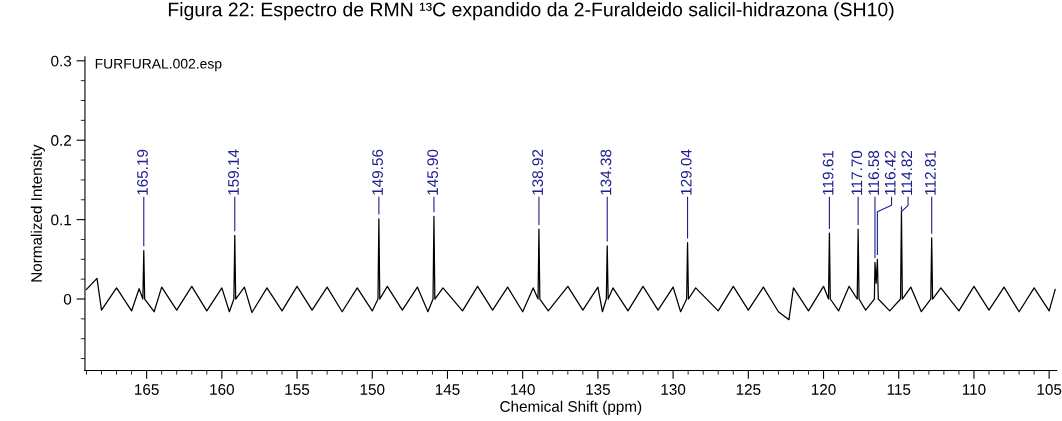  Describe the element at coordinates (899, 389) in the screenshot. I see `x-tick-label: 115` at that location.